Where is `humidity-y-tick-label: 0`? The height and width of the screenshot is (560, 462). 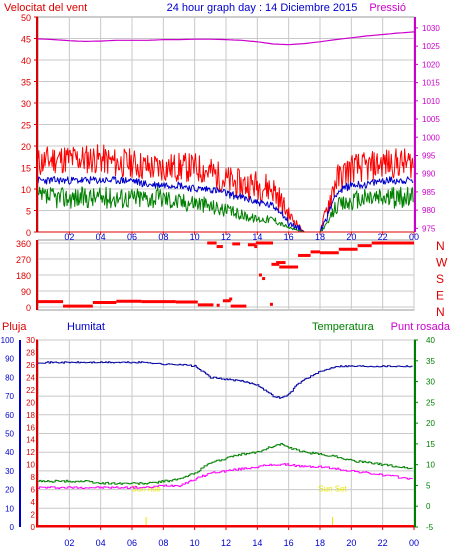 humidity-y-tick-label: 0 is located at coordinates (12, 527).